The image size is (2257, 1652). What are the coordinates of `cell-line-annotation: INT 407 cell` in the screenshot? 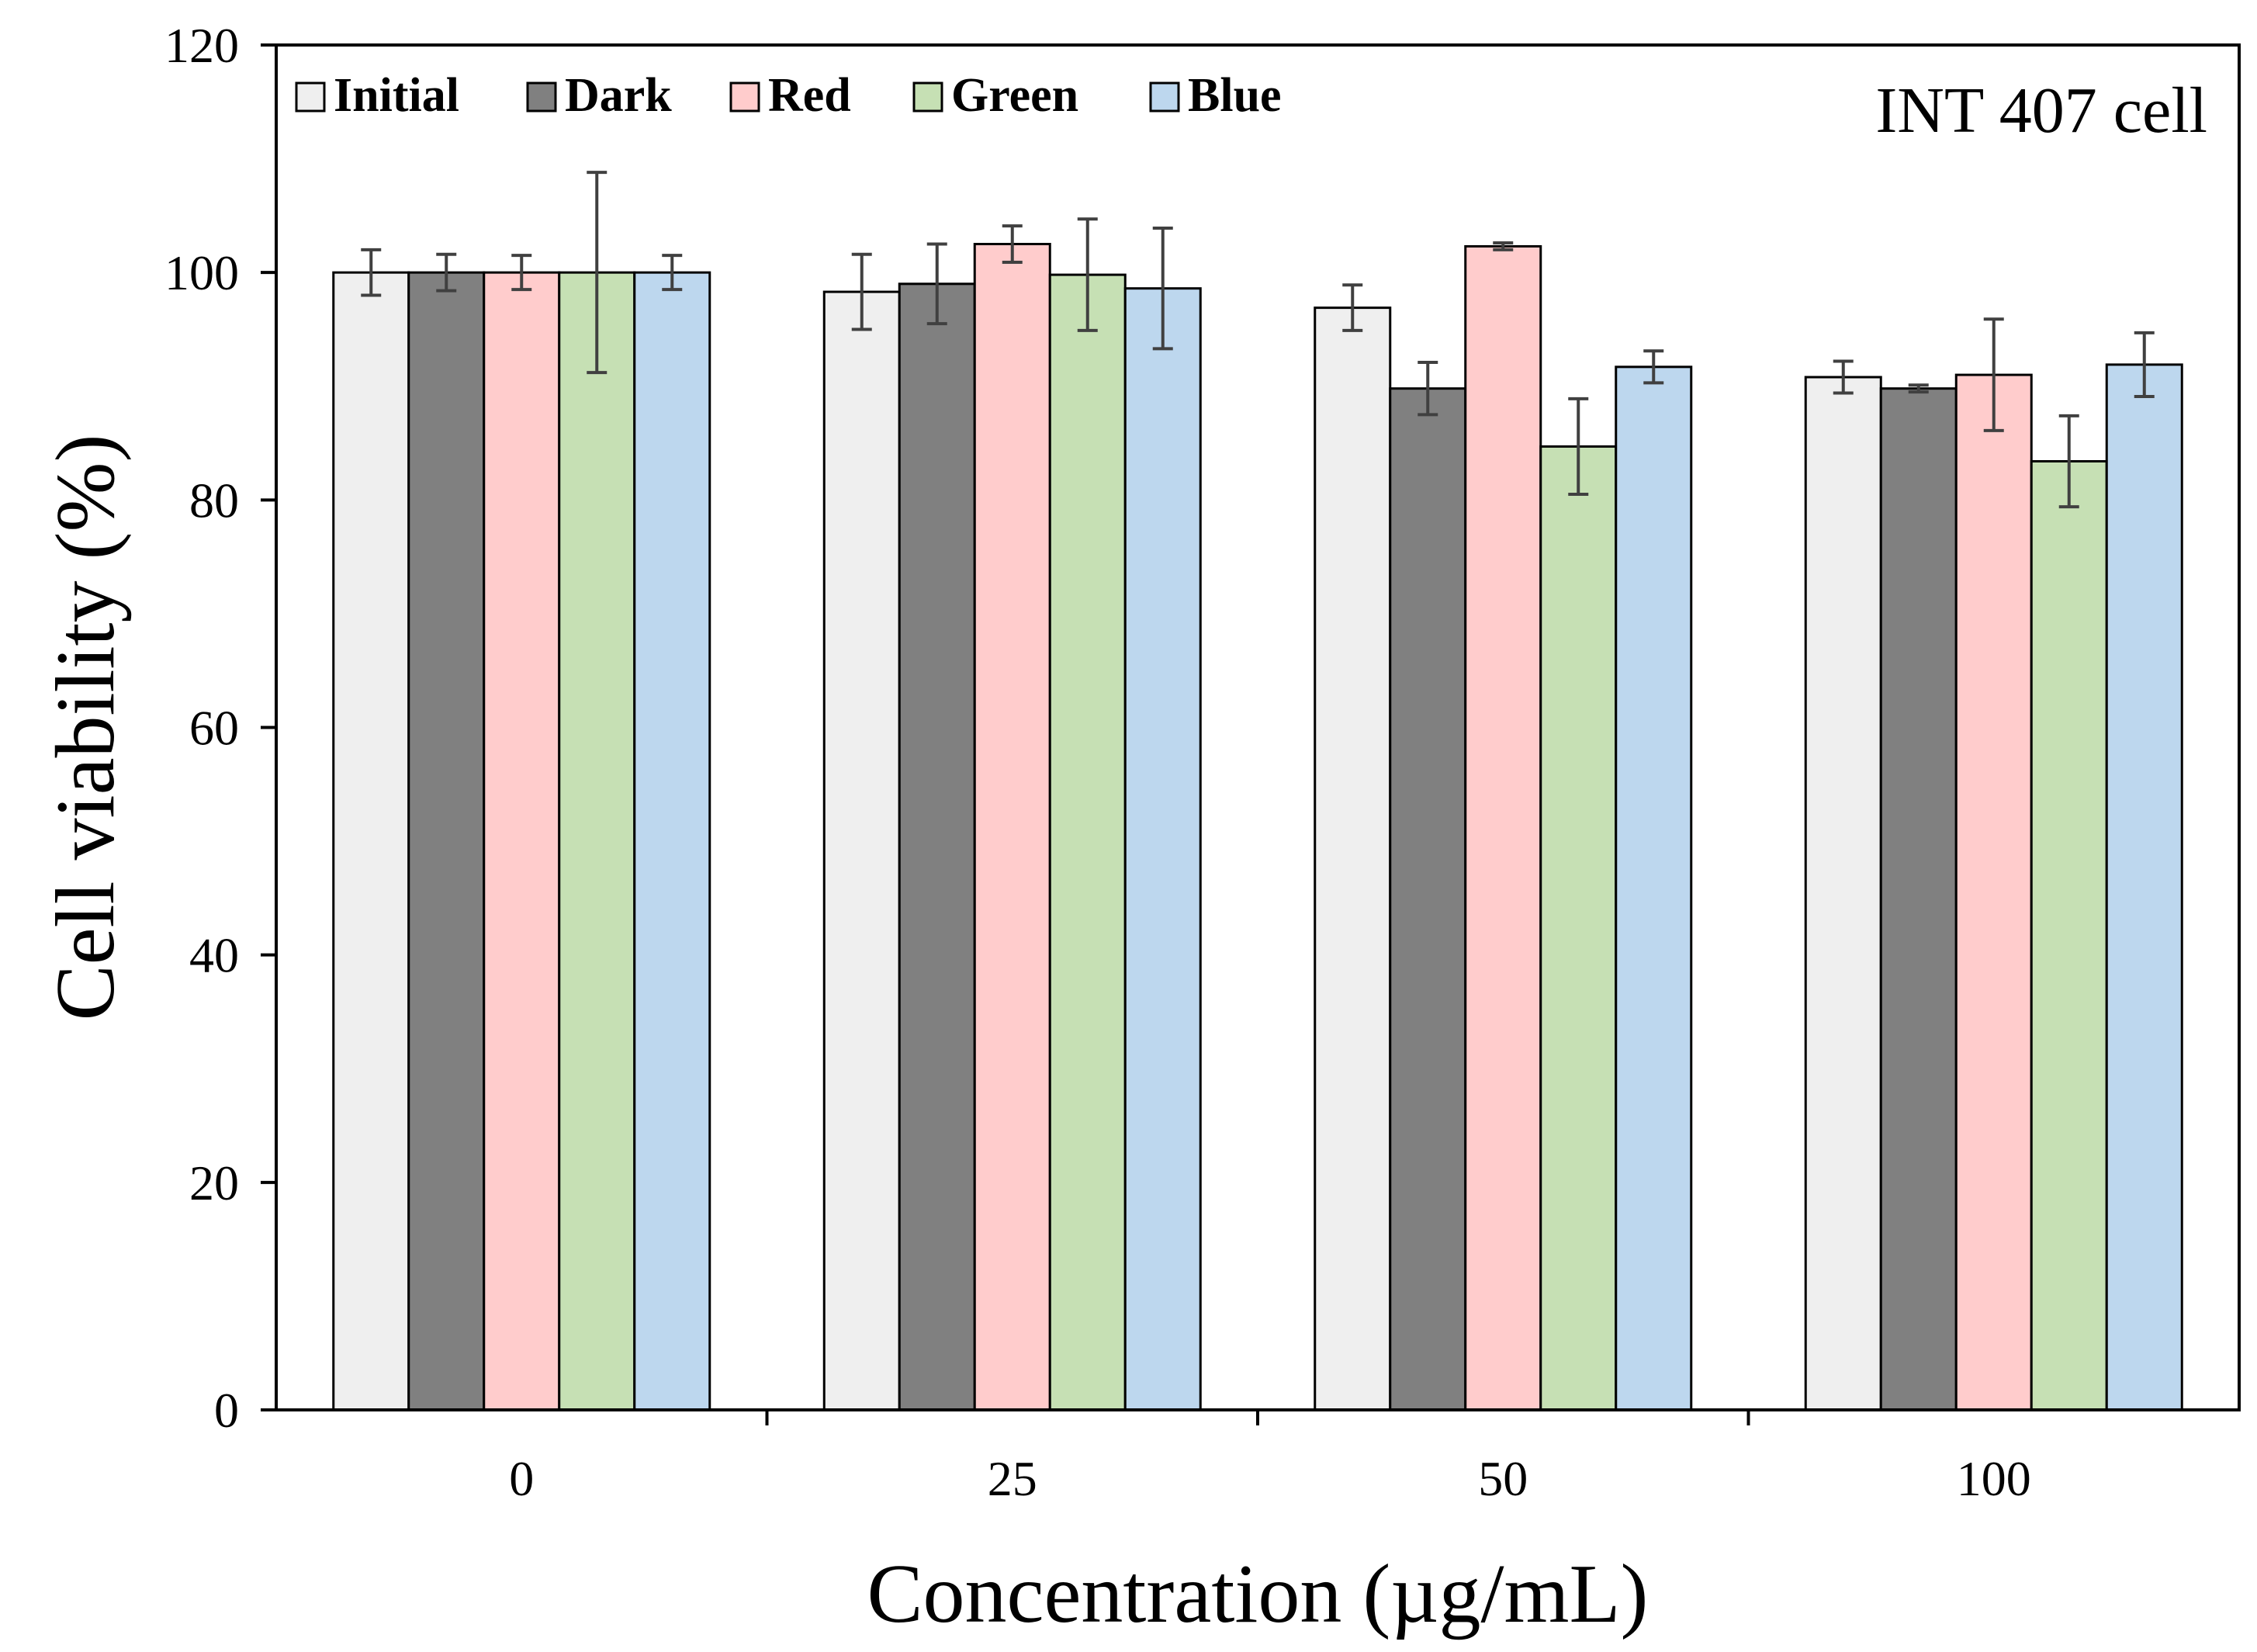 It's located at (2041, 110).